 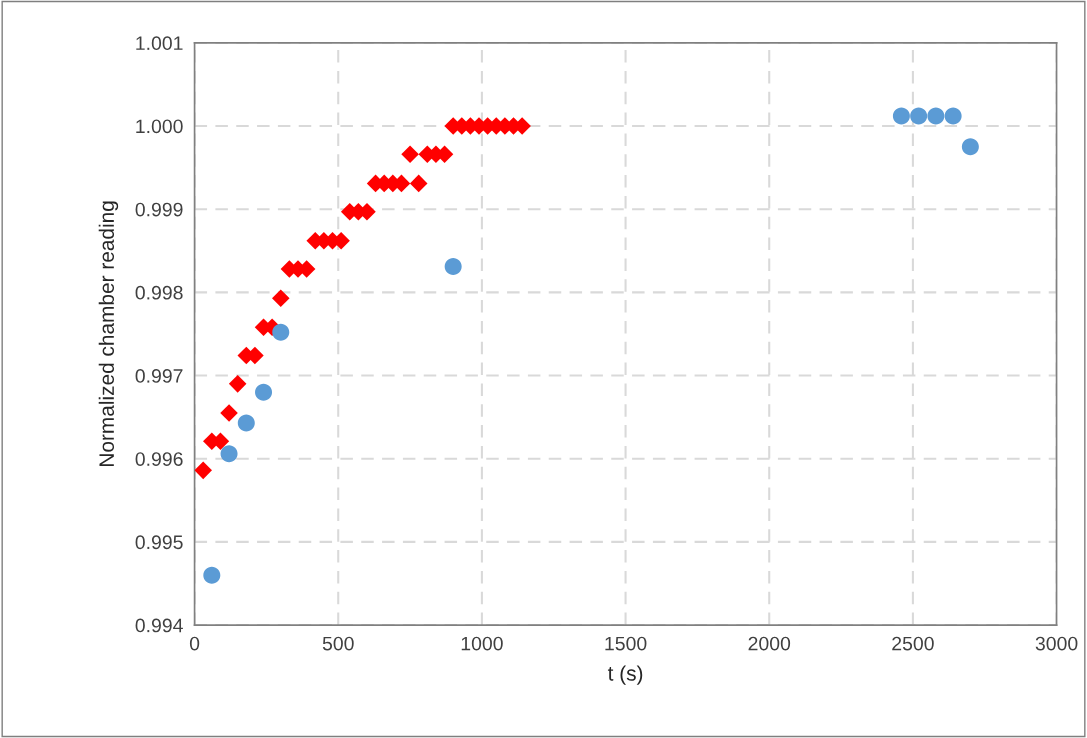 What do you see at coordinates (625, 675) in the screenshot?
I see `x-axis-title: t (s)` at bounding box center [625, 675].